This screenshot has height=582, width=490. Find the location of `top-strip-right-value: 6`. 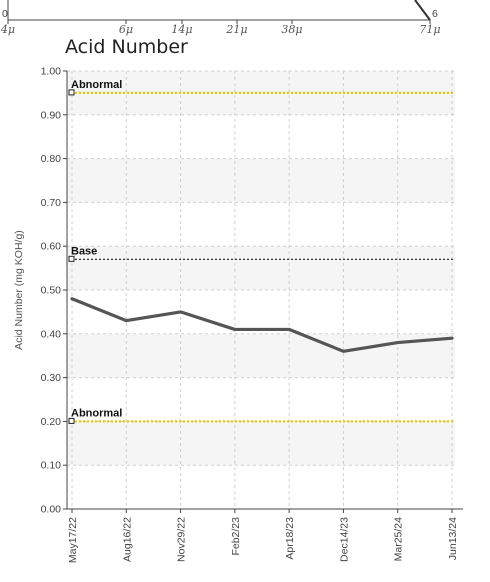

top-strip-right-value: 6 is located at coordinates (435, 14).